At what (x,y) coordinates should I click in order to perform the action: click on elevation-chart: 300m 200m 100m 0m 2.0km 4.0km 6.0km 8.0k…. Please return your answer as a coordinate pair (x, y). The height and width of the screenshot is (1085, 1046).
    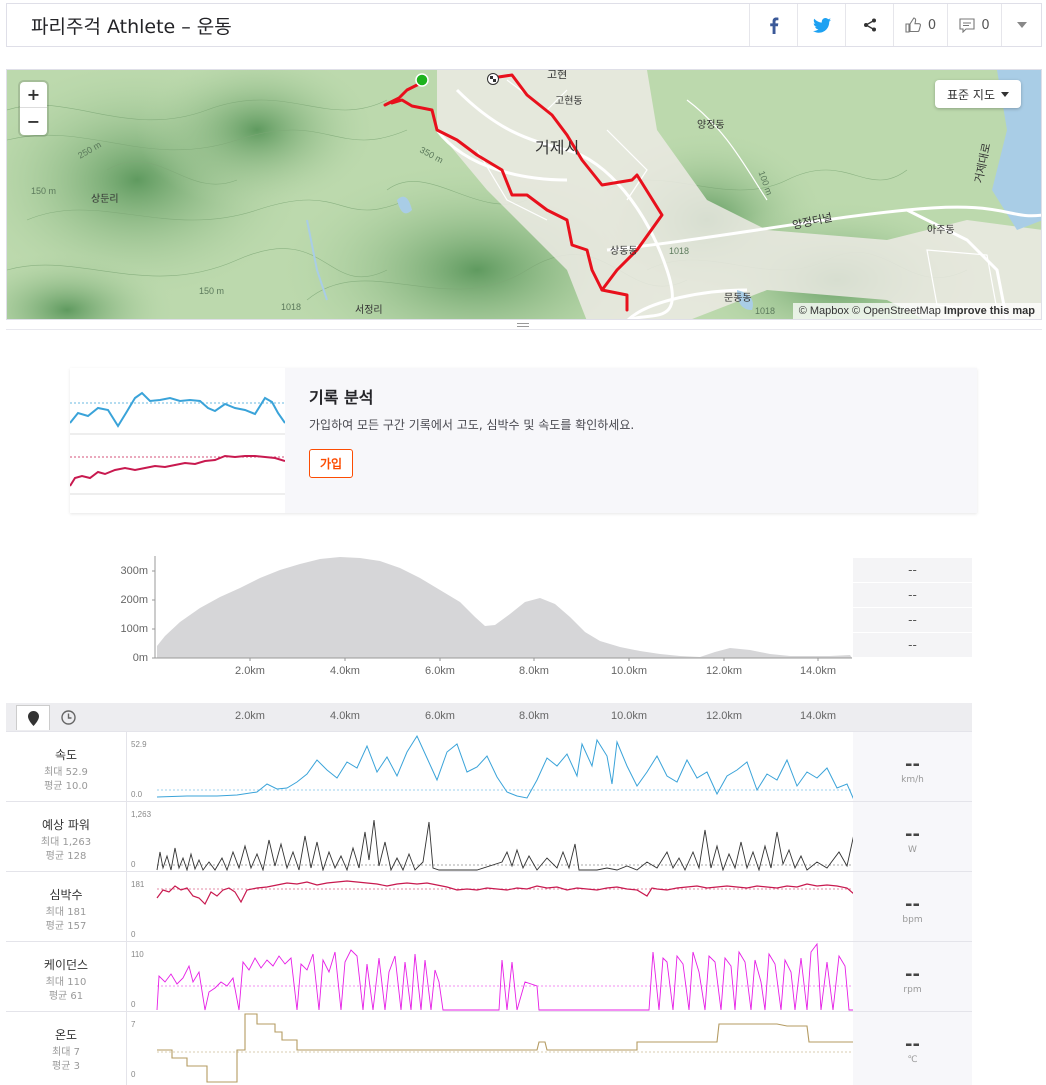
    Looking at the image, I should click on (486, 616).